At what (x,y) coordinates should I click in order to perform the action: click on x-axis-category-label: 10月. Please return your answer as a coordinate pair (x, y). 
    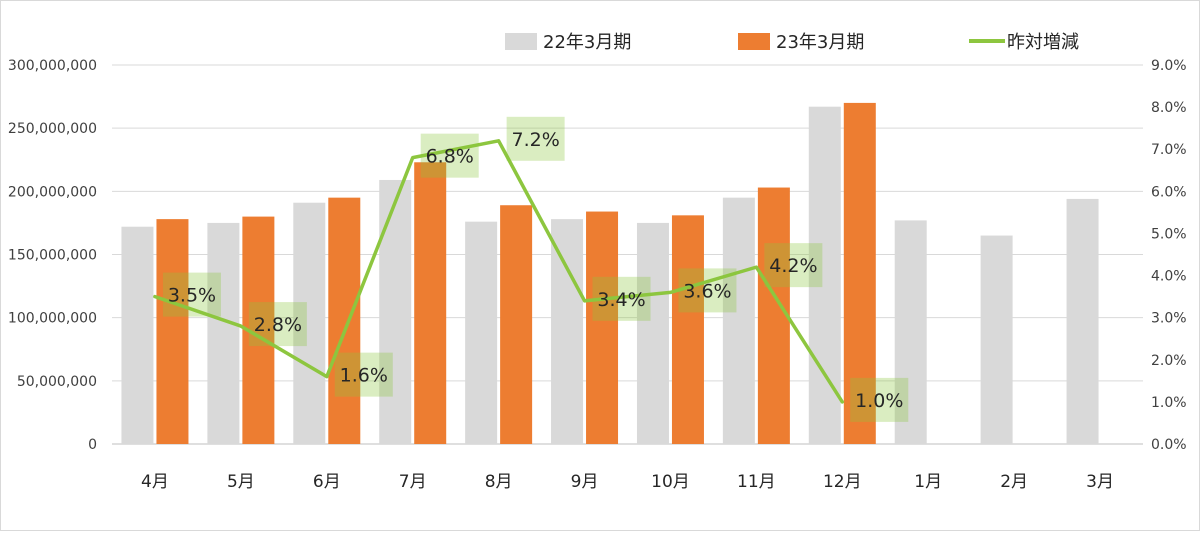
    Looking at the image, I should click on (670, 482).